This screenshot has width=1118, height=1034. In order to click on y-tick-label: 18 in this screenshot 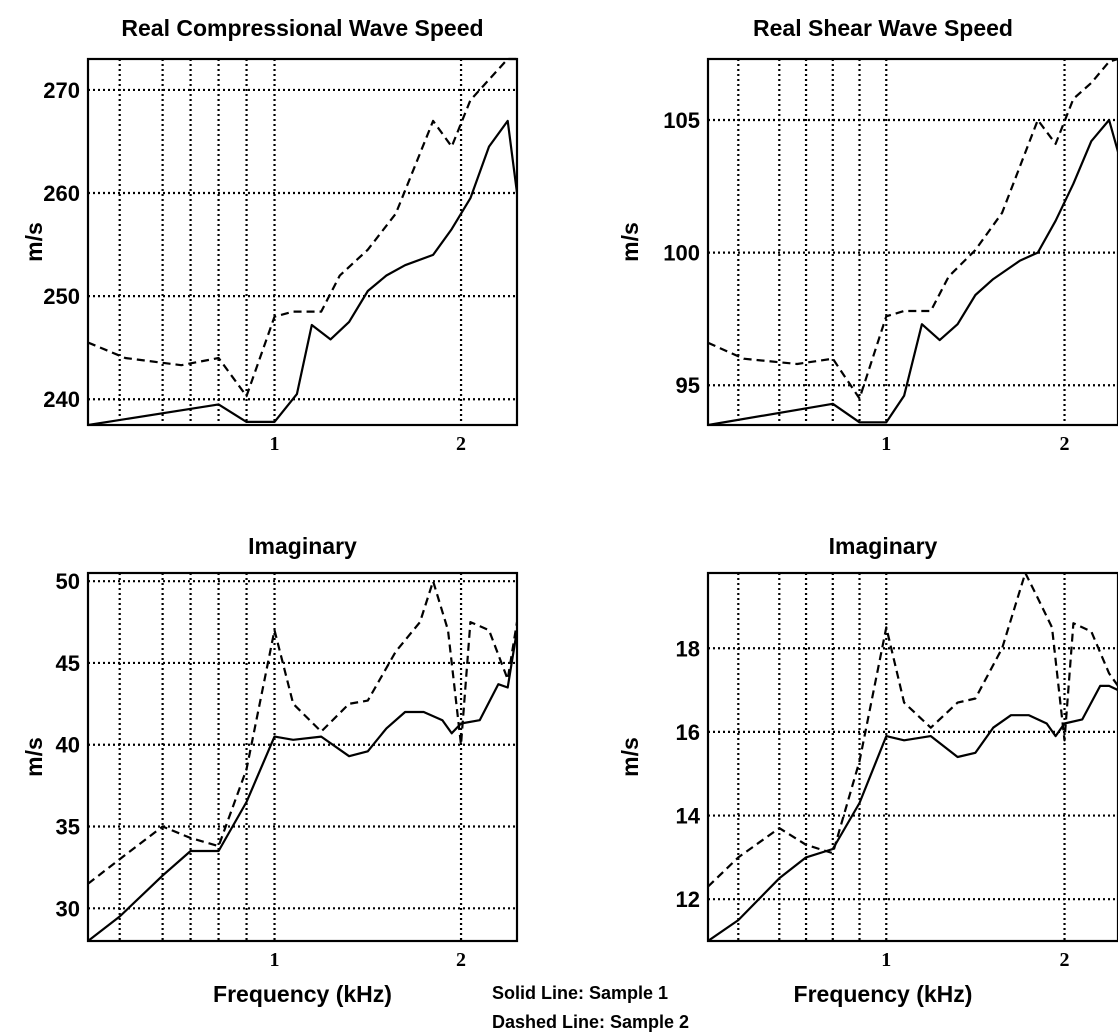, I will do `click(688, 648)`.